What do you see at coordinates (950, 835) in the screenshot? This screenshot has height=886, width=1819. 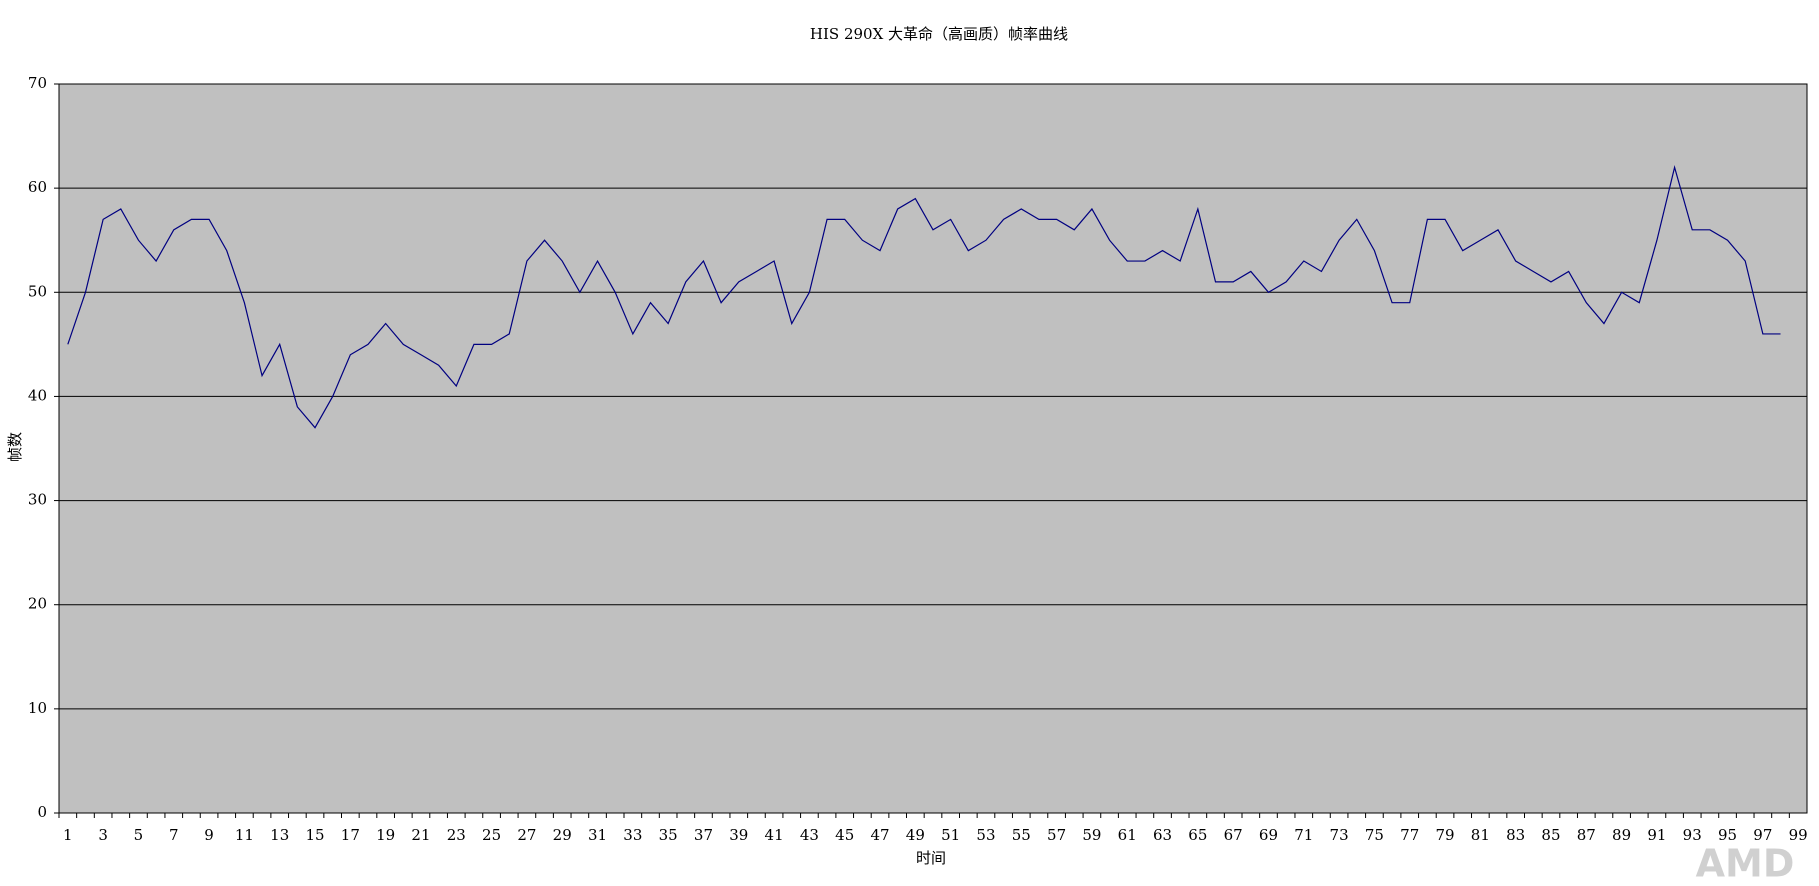 I see `x-tick-label: 51` at bounding box center [950, 835].